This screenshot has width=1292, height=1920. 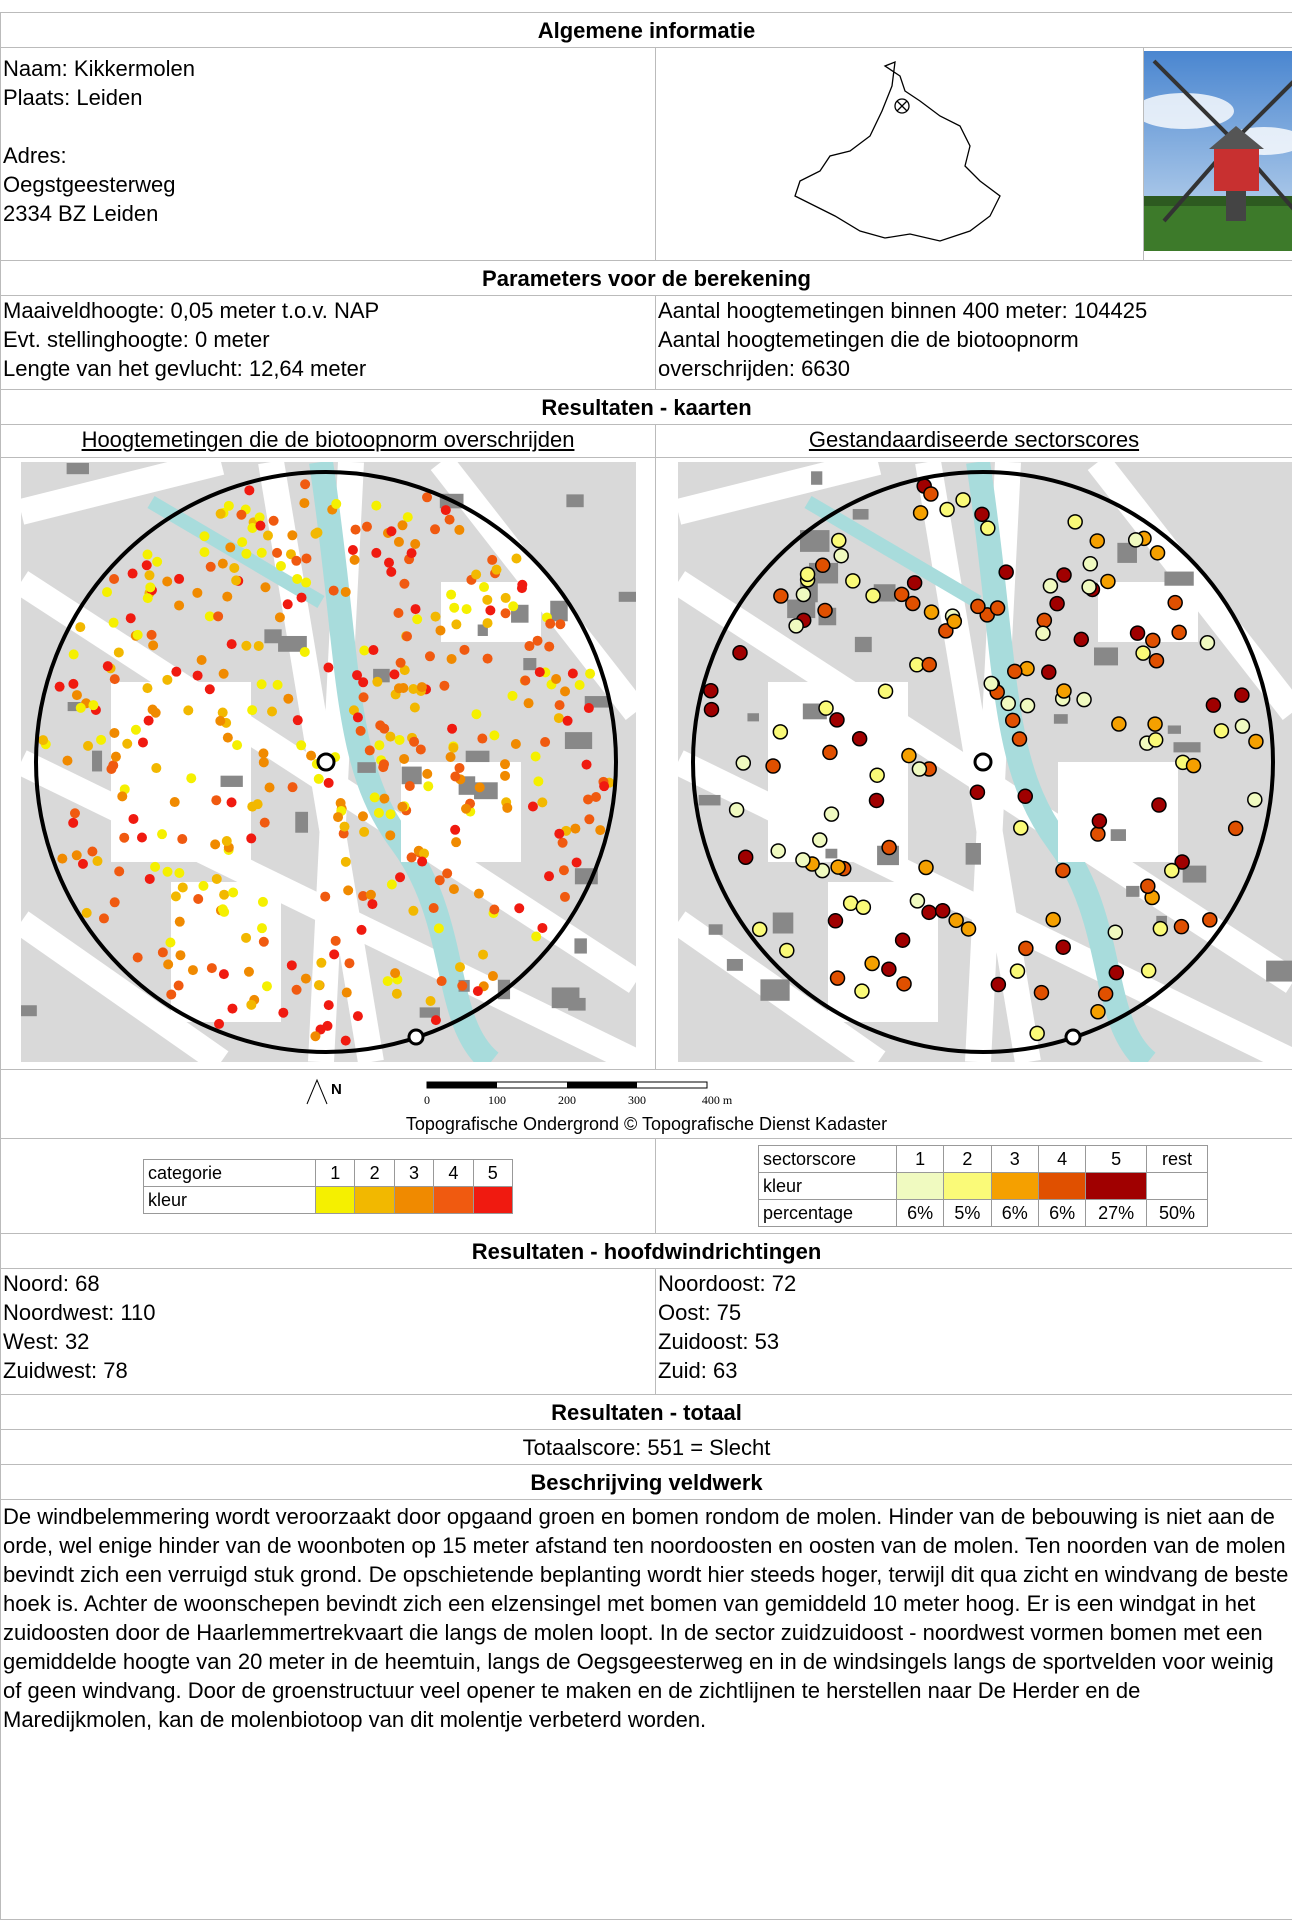 I want to click on height-map, so click(x=328, y=762).